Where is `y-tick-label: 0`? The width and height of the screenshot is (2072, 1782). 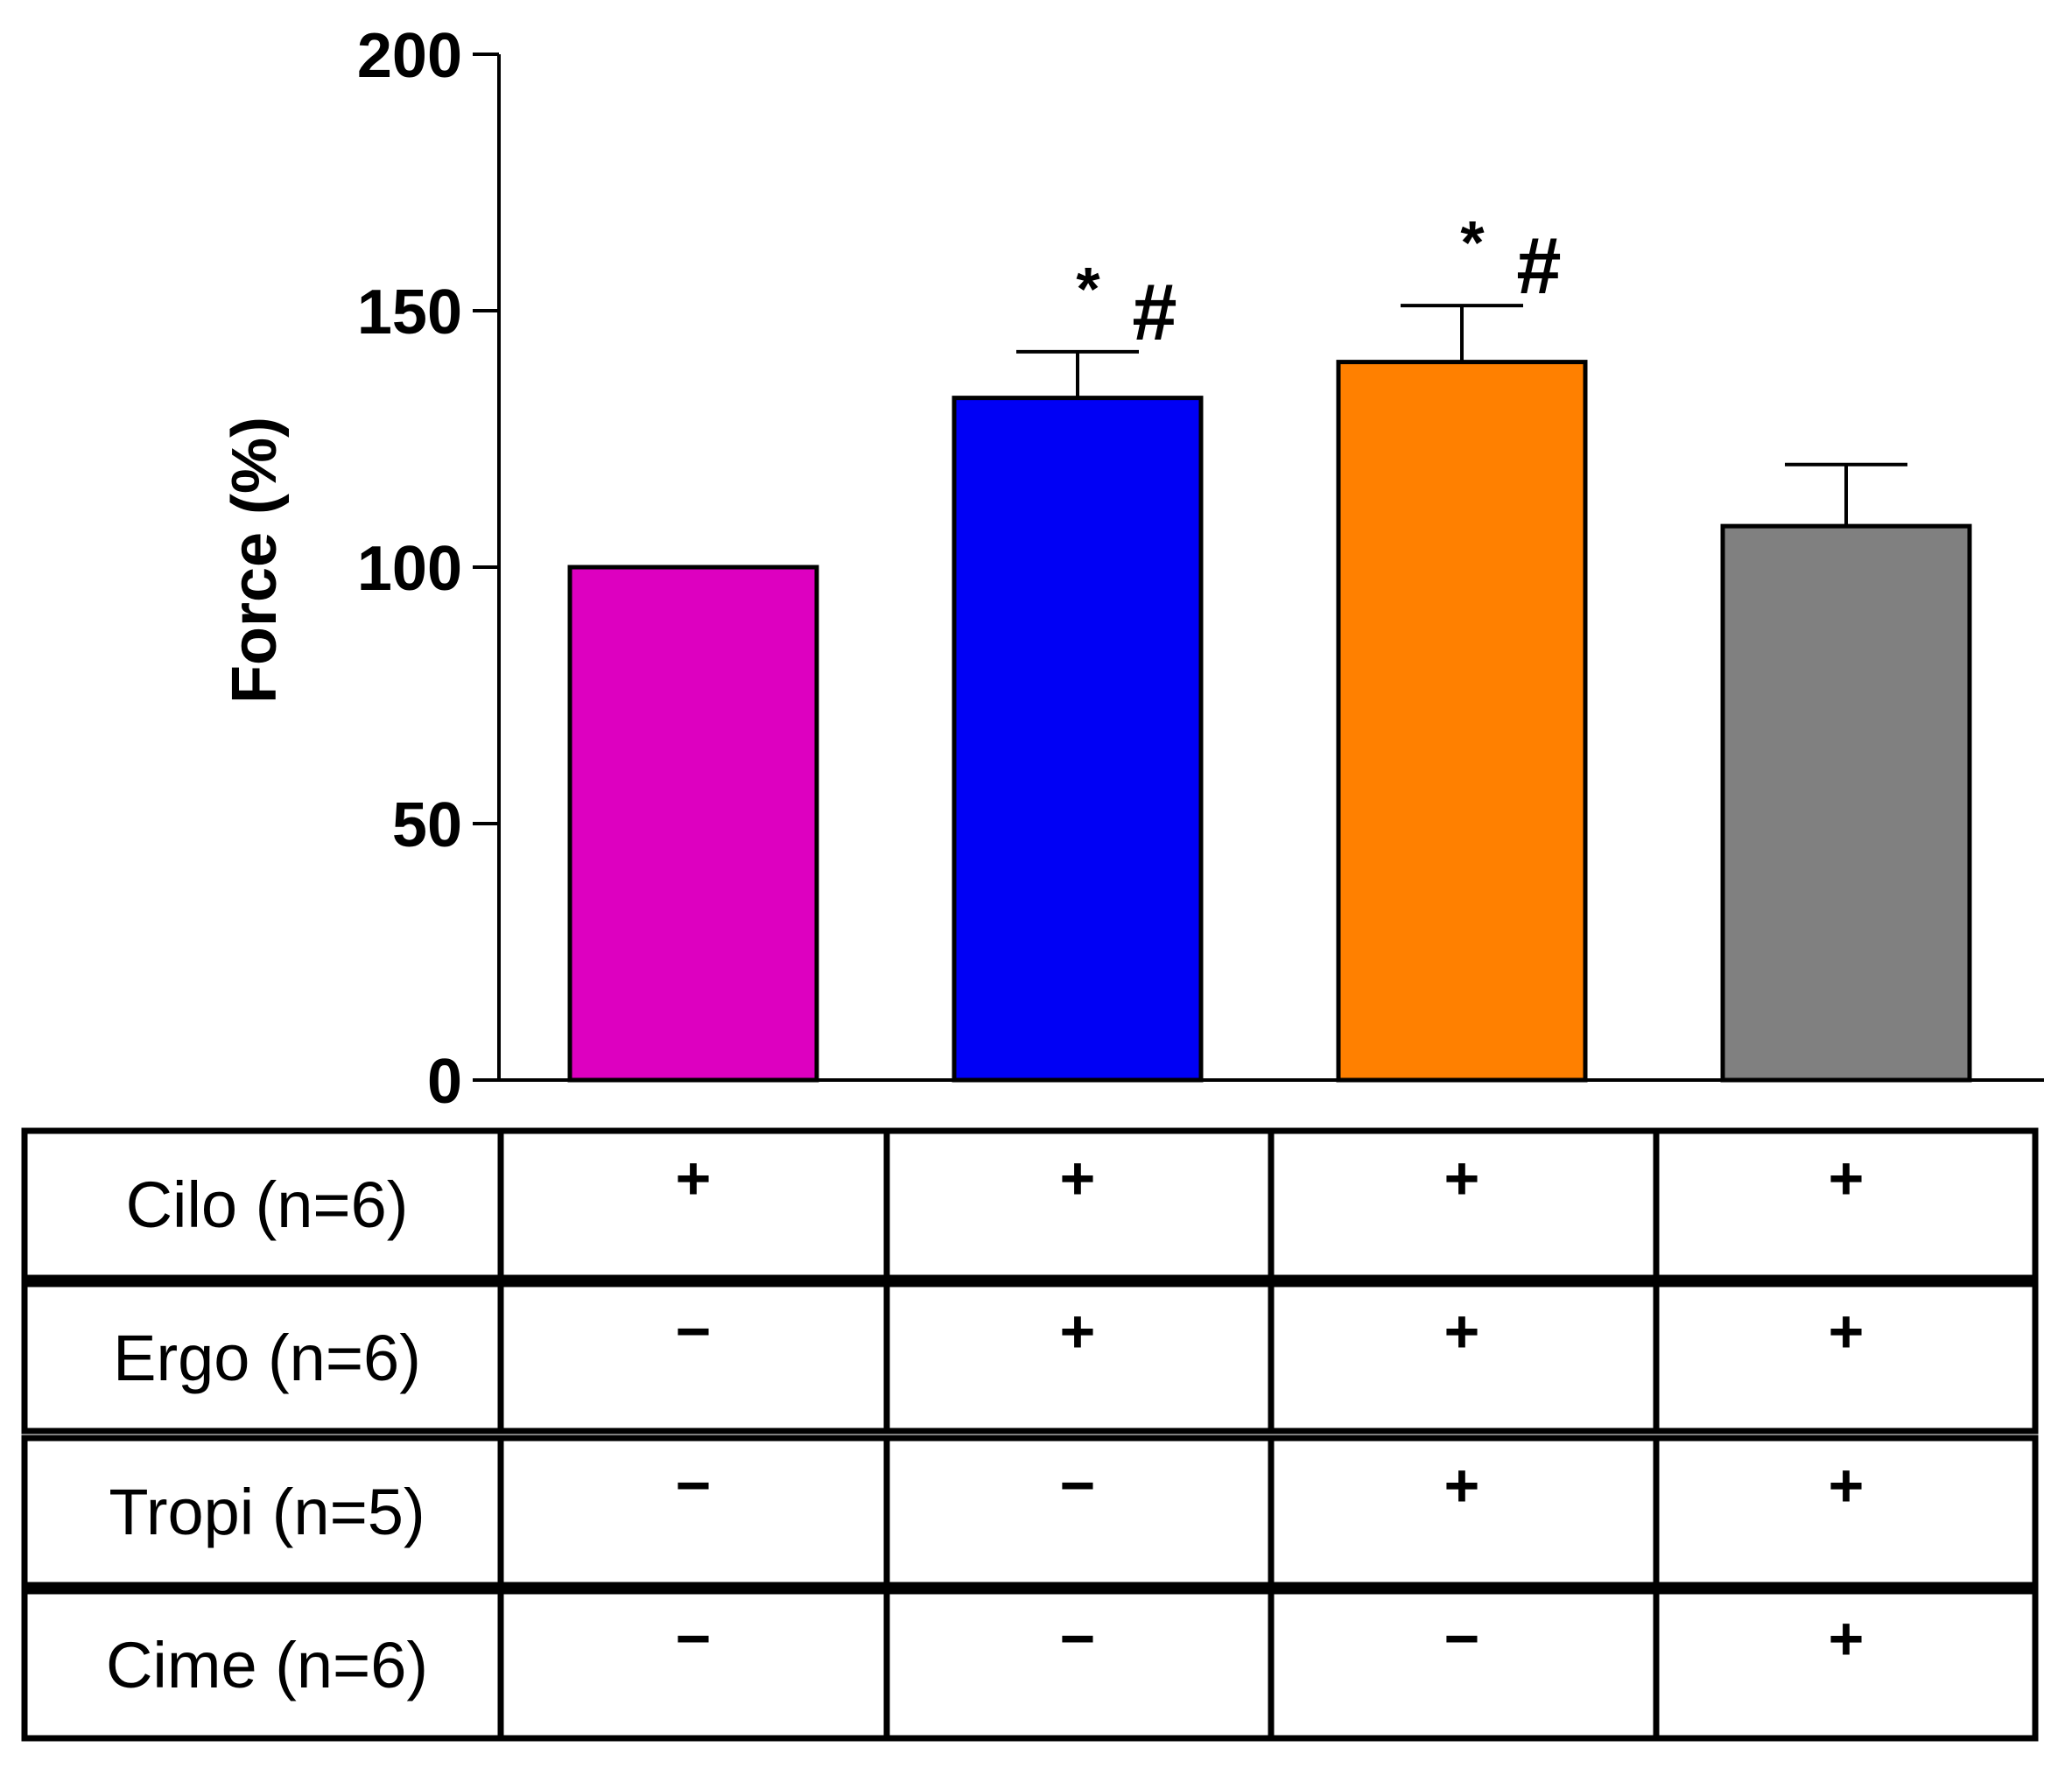 y-tick-label: 0 is located at coordinates (445, 1082).